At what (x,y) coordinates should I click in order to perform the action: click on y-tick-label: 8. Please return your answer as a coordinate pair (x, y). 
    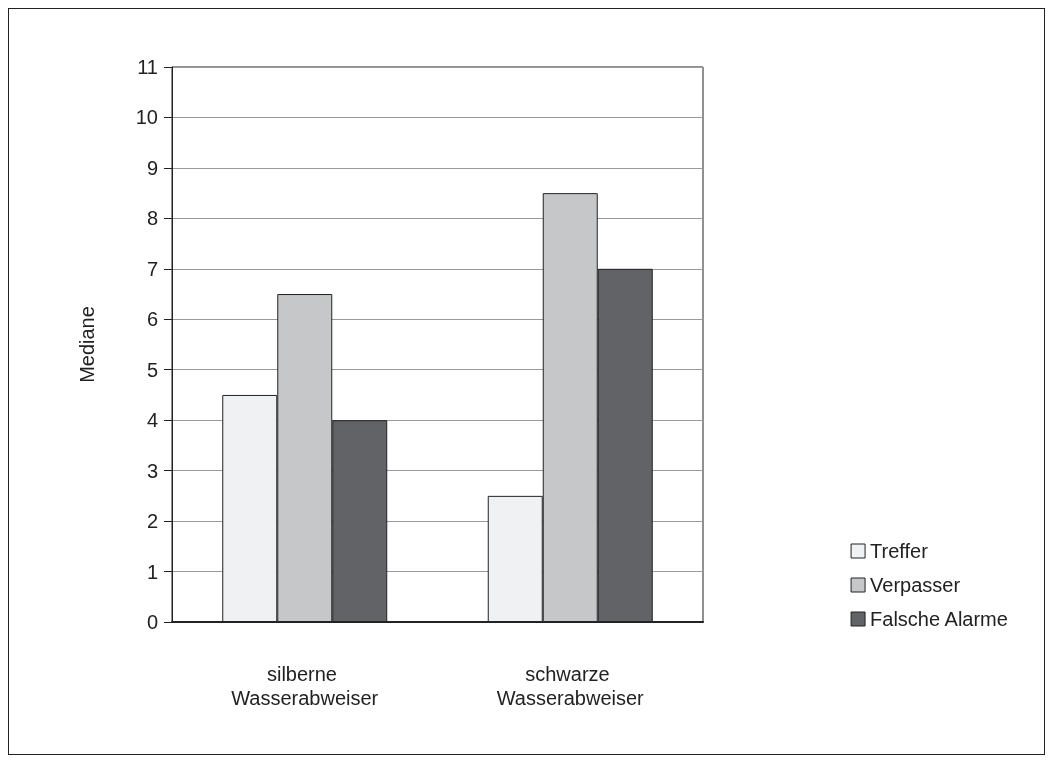
    Looking at the image, I should click on (152, 218).